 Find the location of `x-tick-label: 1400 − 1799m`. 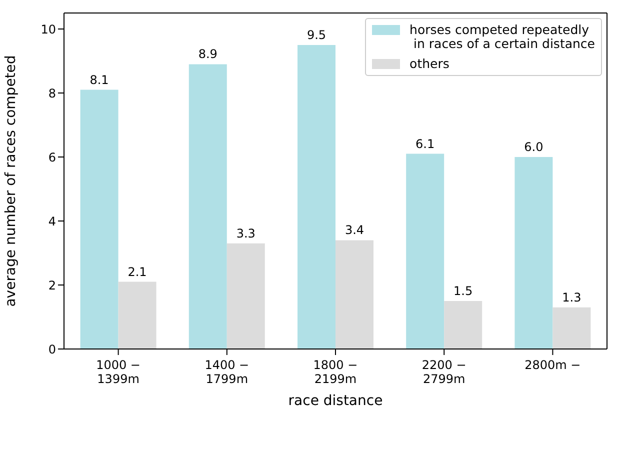

x-tick-label: 1400 − 1799m is located at coordinates (227, 372).